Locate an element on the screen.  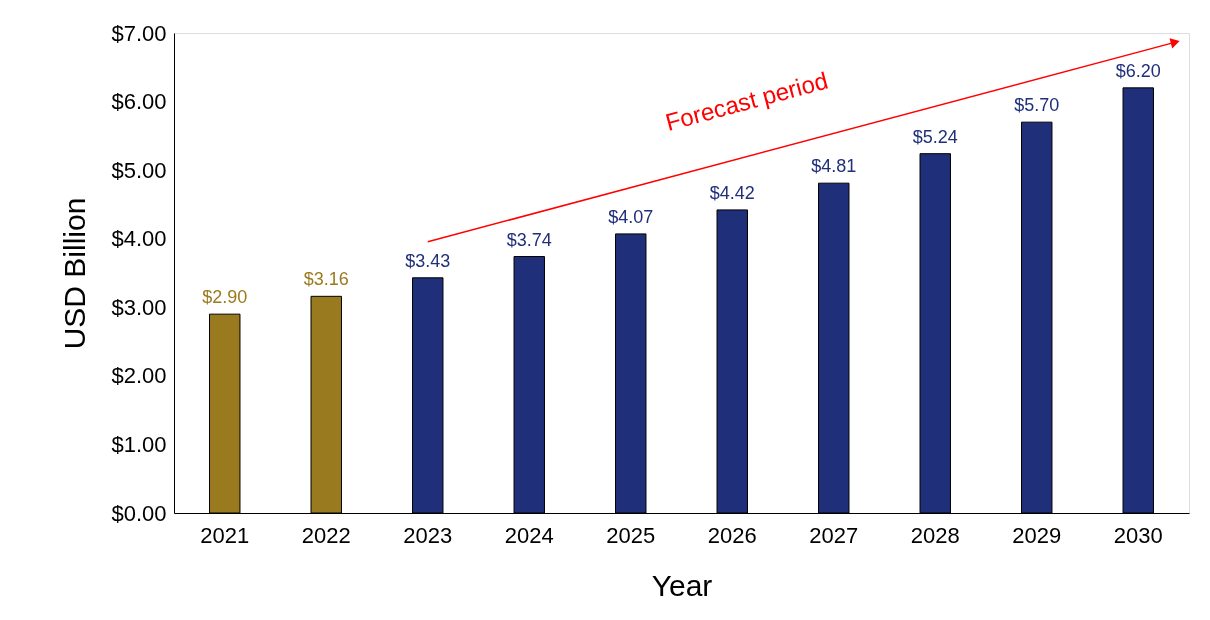
data-label: $5.24 is located at coordinates (935, 136).